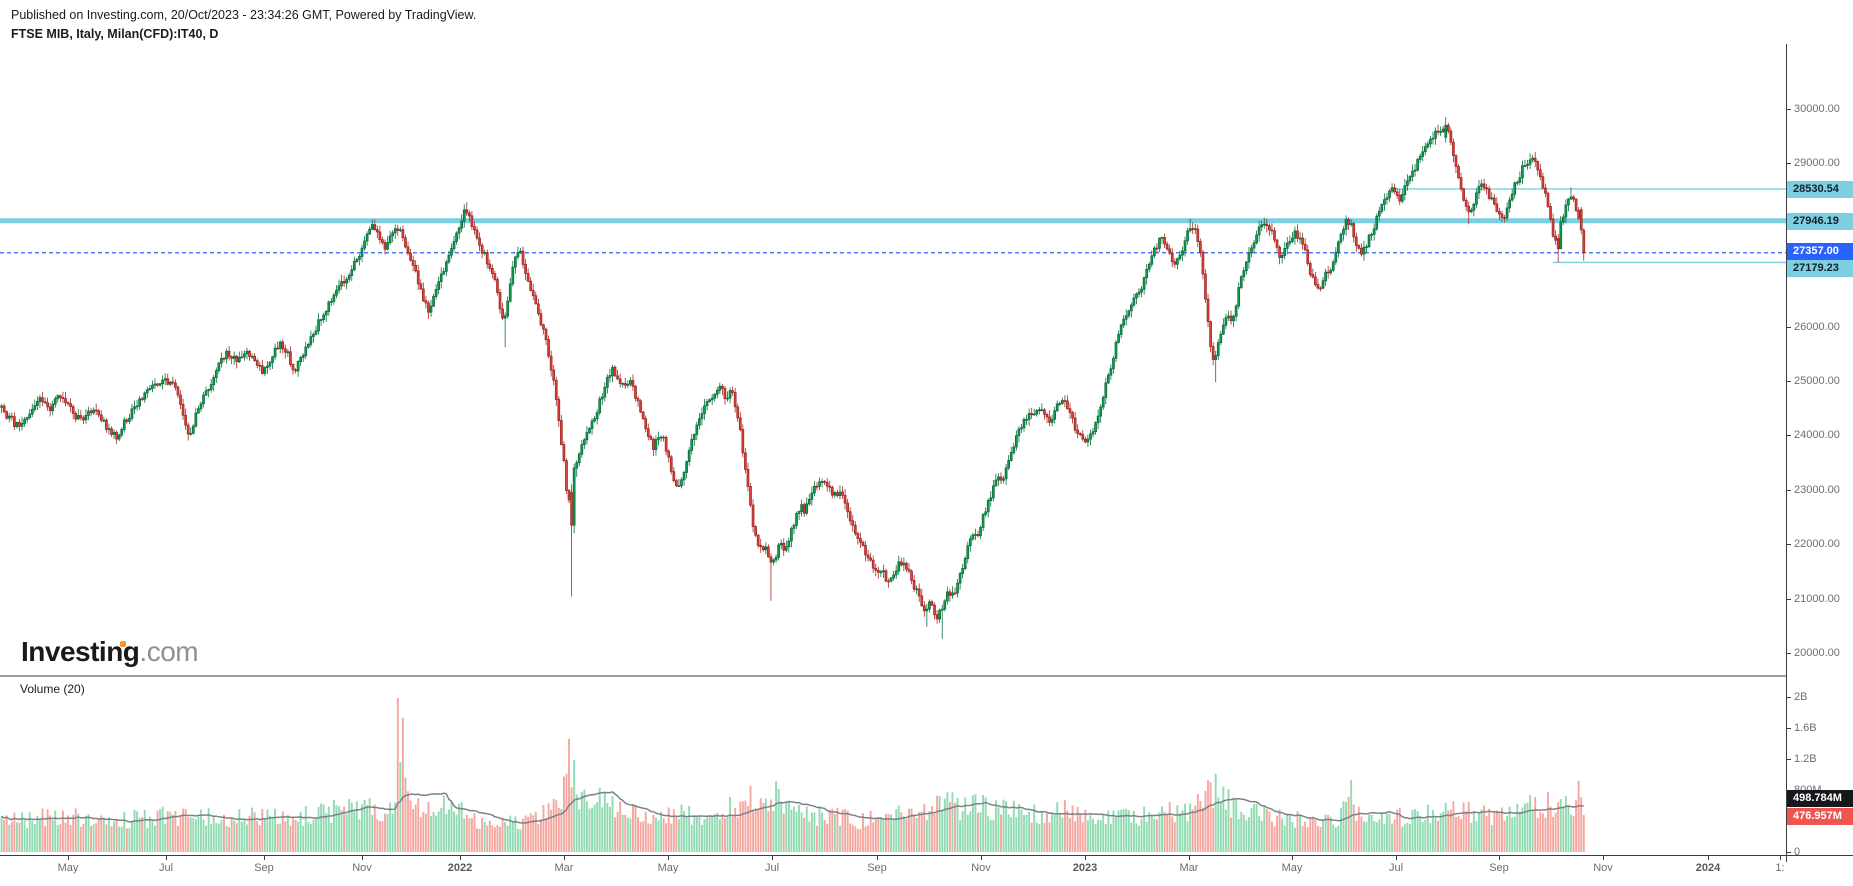 The image size is (1853, 886). I want to click on price-level-label: 27357.00, so click(1819, 251).